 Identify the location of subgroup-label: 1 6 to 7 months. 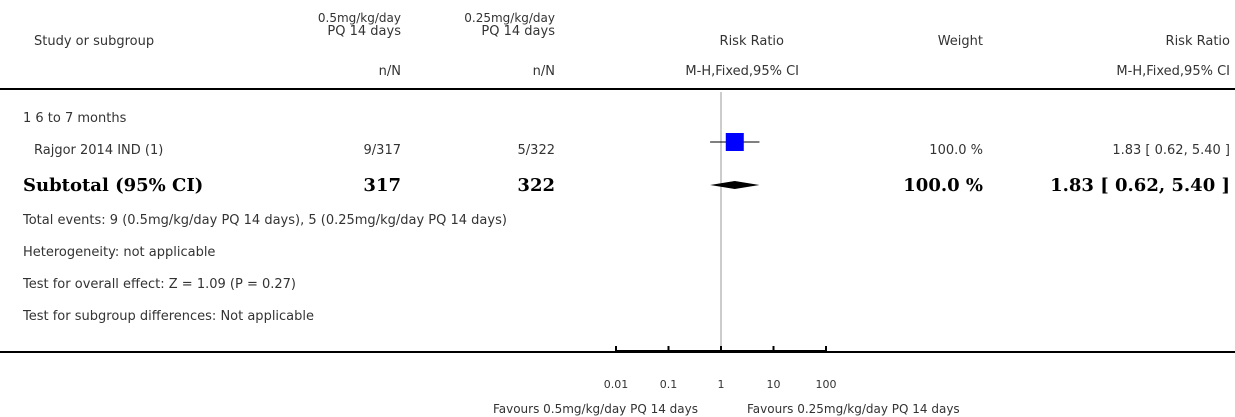
(75, 118).